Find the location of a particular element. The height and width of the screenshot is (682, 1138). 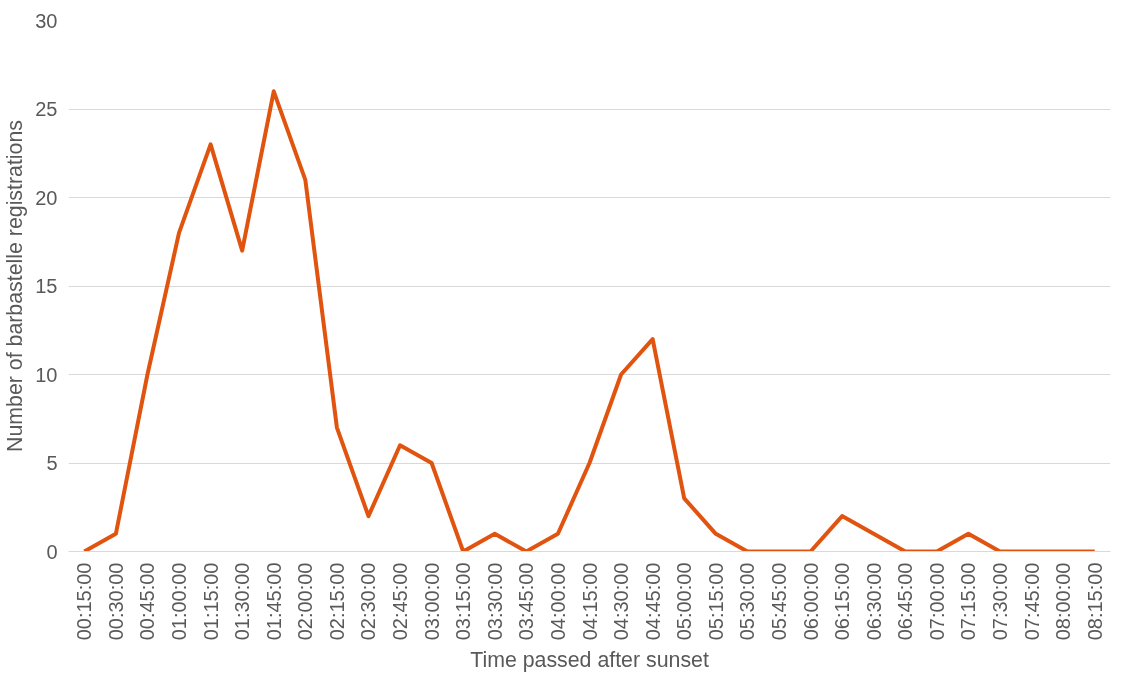

x-tick-label: 08:00:00 is located at coordinates (1063, 601).